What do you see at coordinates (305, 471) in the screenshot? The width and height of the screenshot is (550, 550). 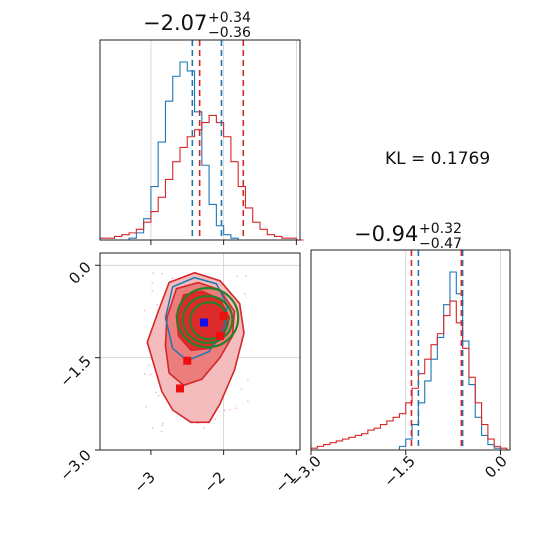 I see `right-x-tick-label: −3.0` at bounding box center [305, 471].